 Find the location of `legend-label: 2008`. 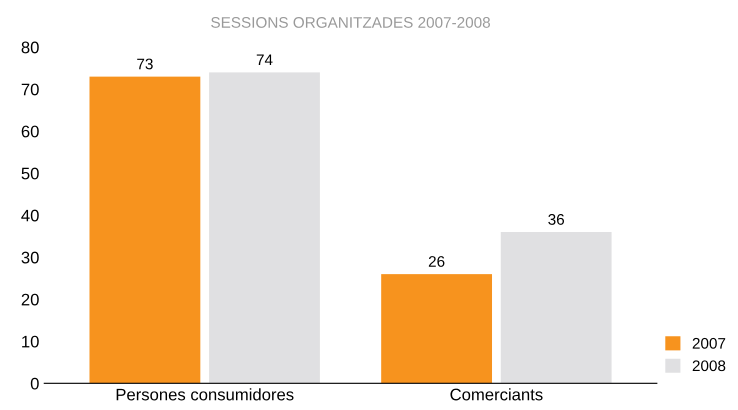

legend-label: 2008 is located at coordinates (709, 366).